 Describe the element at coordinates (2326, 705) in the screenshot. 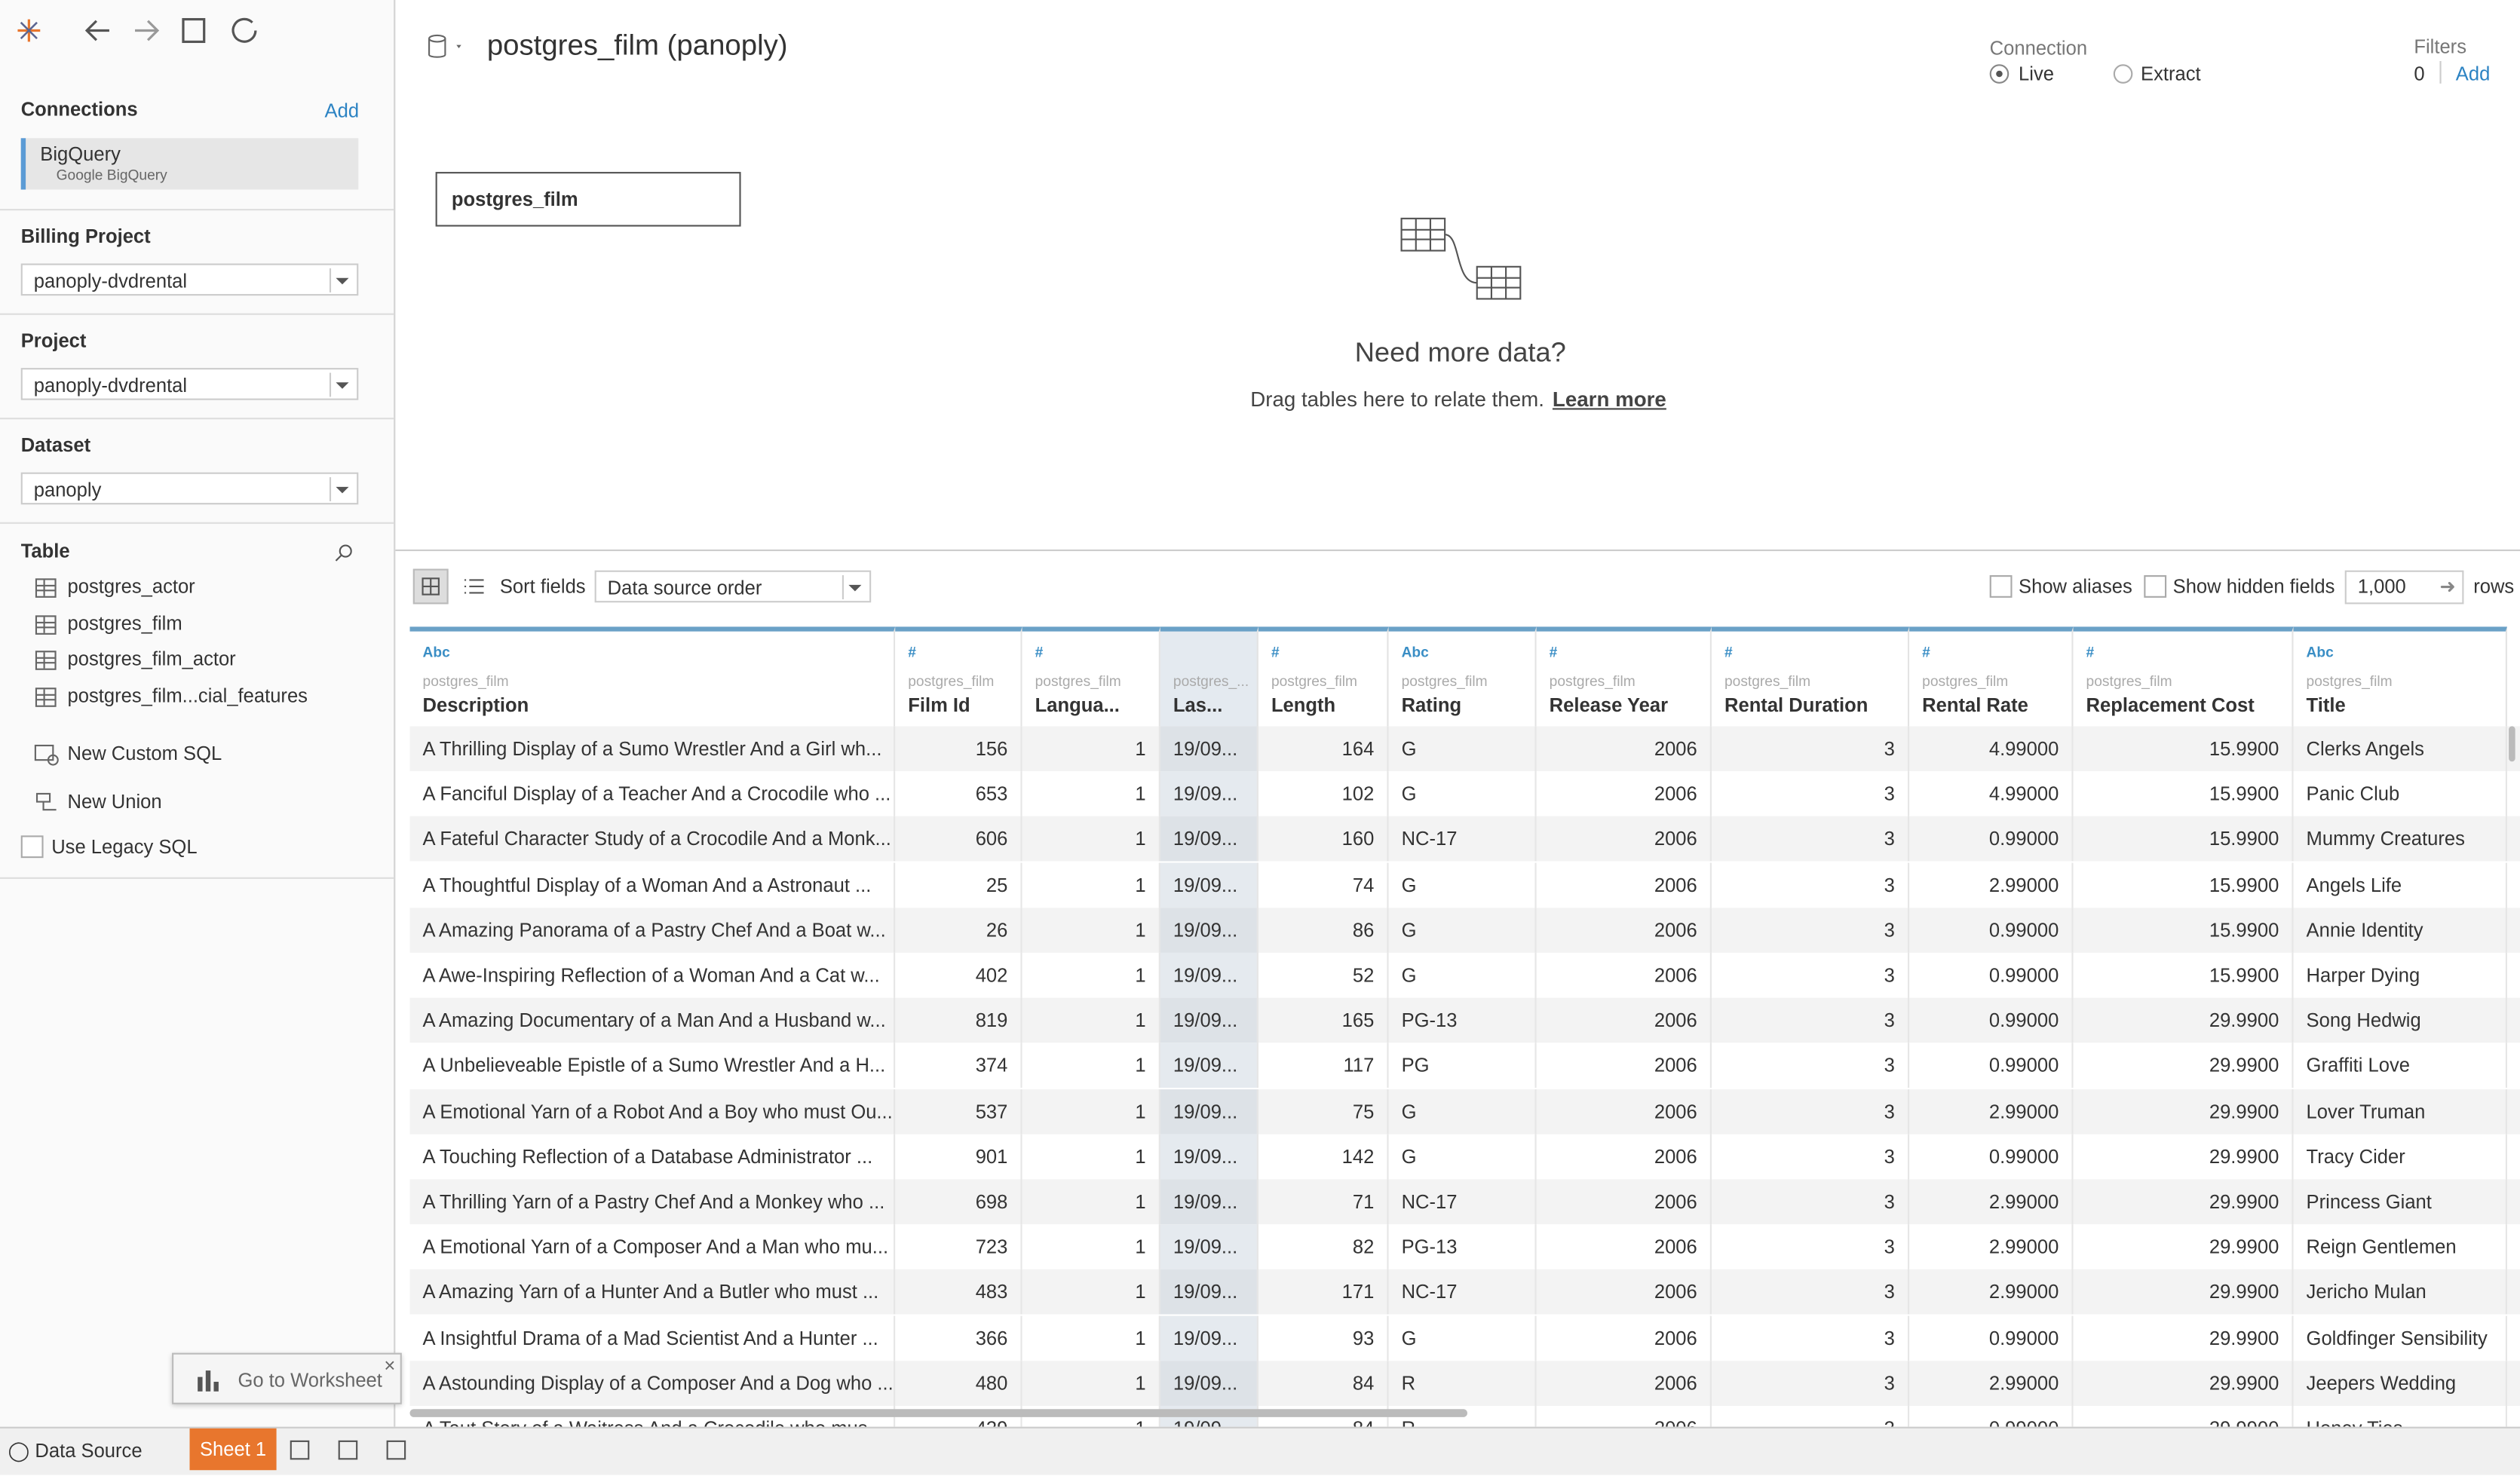

I see `column-name: Title` at that location.